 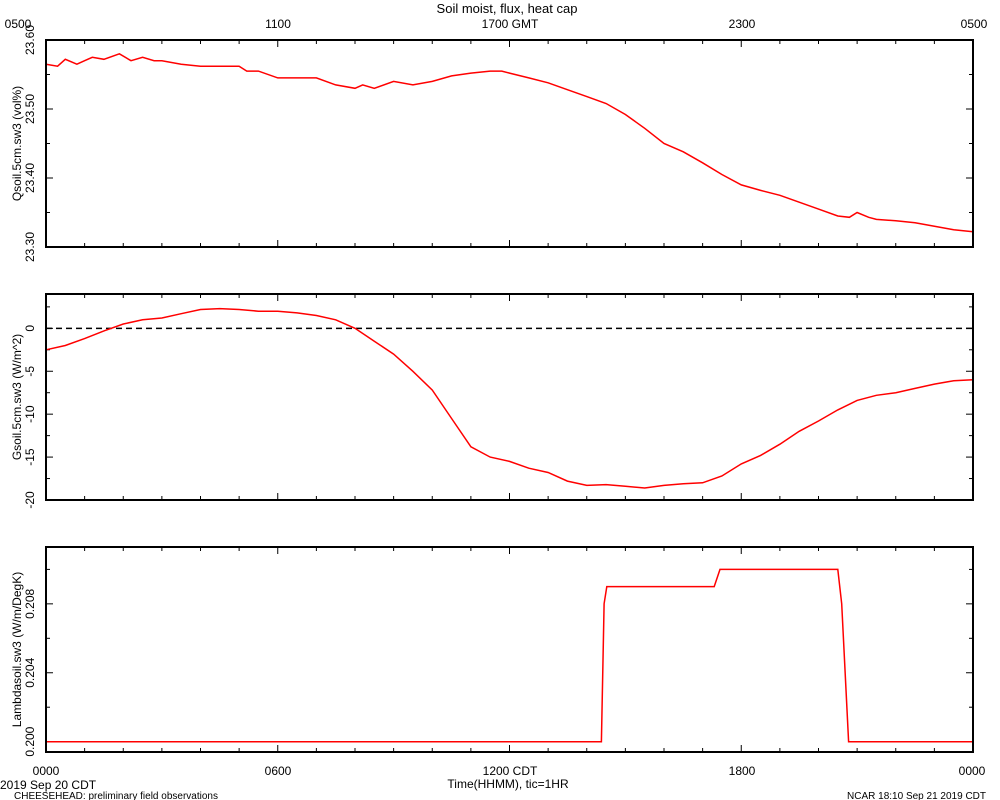 What do you see at coordinates (742, 24) in the screenshot?
I see `top-tick-label: 2300` at bounding box center [742, 24].